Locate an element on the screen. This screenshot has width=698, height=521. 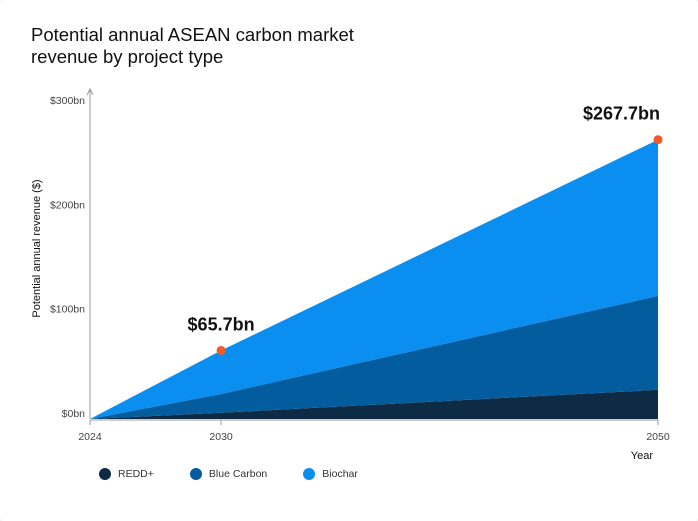
legend-item: Blue Carbon is located at coordinates (228, 474).